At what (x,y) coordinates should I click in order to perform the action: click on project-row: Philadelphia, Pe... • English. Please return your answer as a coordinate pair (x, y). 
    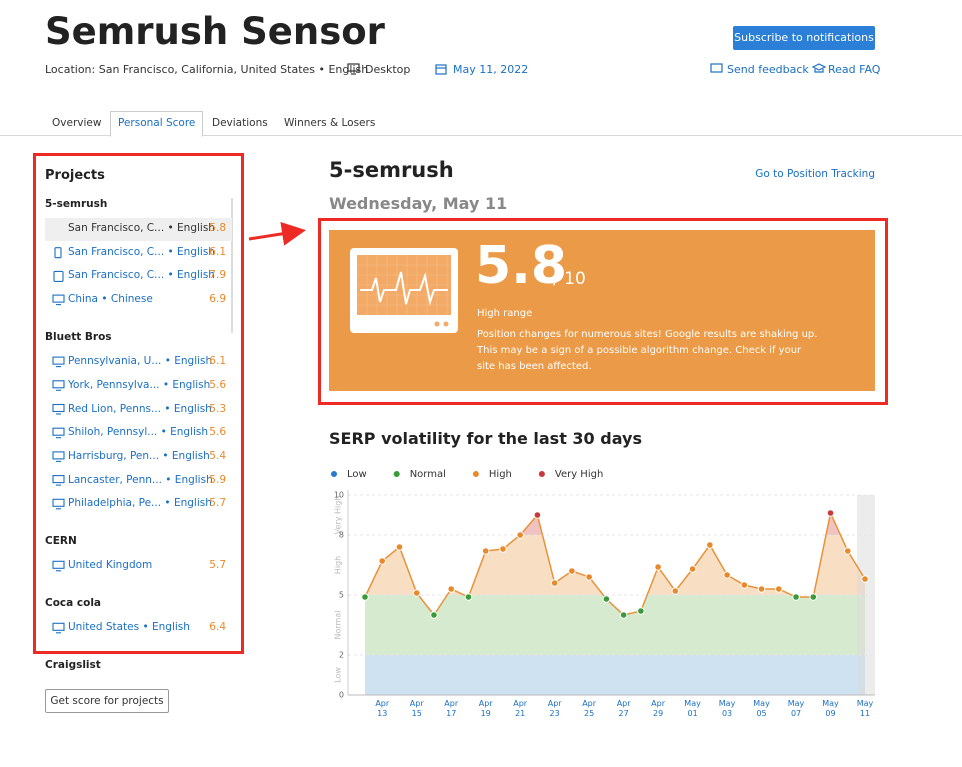
    Looking at the image, I should click on (140, 503).